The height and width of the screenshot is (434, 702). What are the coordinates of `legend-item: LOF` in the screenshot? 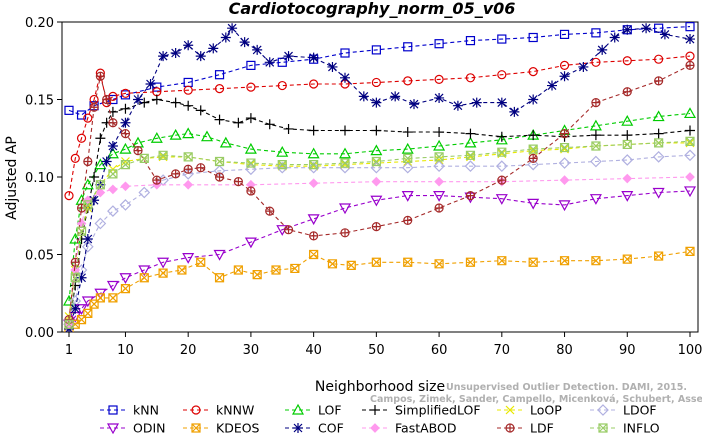 It's located at (313, 410).